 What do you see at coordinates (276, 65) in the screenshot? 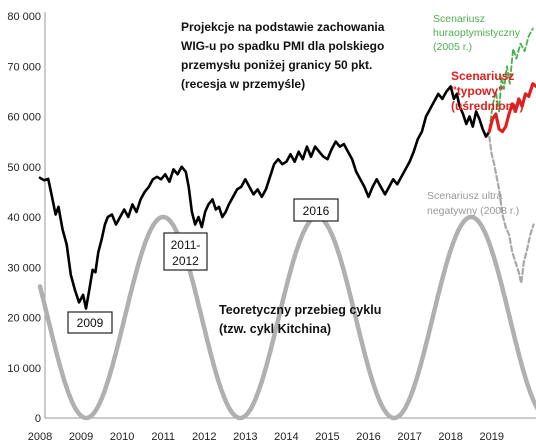
I see `title-line-3: przemysłu poniżej granicy 50 pkt.` at bounding box center [276, 65].